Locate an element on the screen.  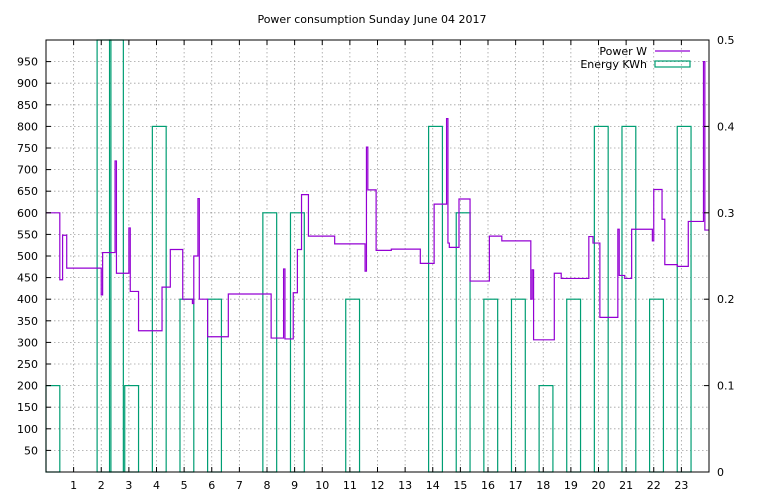
y-left-tick-label: 150 is located at coordinates (27, 407).